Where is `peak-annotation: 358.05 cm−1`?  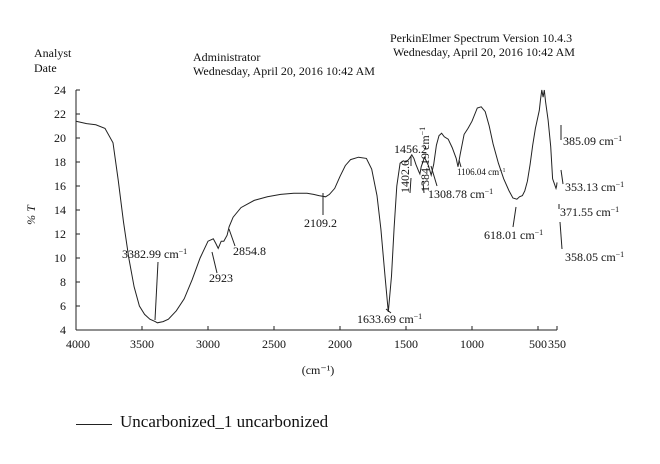
peak-annotation: 358.05 cm−1 is located at coordinates (594, 257).